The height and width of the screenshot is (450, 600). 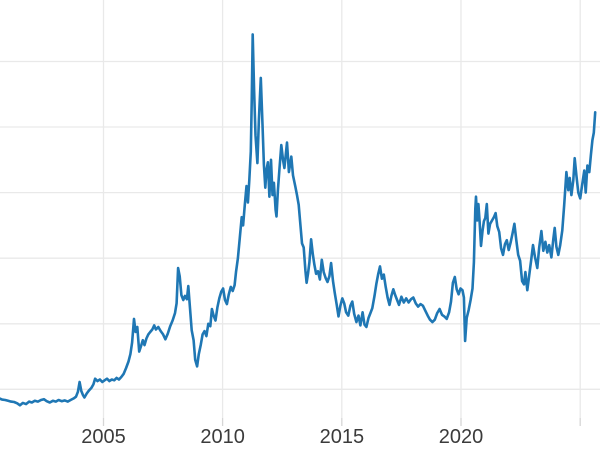 What do you see at coordinates (461, 437) in the screenshot?
I see `x-tick-label: 2020` at bounding box center [461, 437].